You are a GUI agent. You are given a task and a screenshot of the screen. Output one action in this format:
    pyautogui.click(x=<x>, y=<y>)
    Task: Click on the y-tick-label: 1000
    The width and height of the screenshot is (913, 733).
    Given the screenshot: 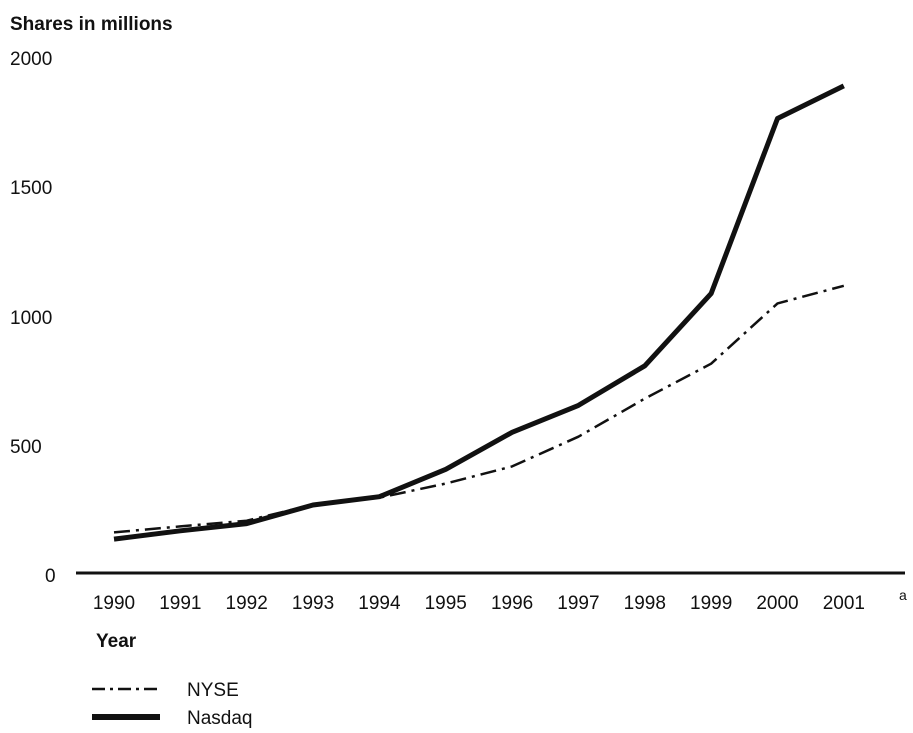 What is the action you would take?
    pyautogui.click(x=31, y=318)
    